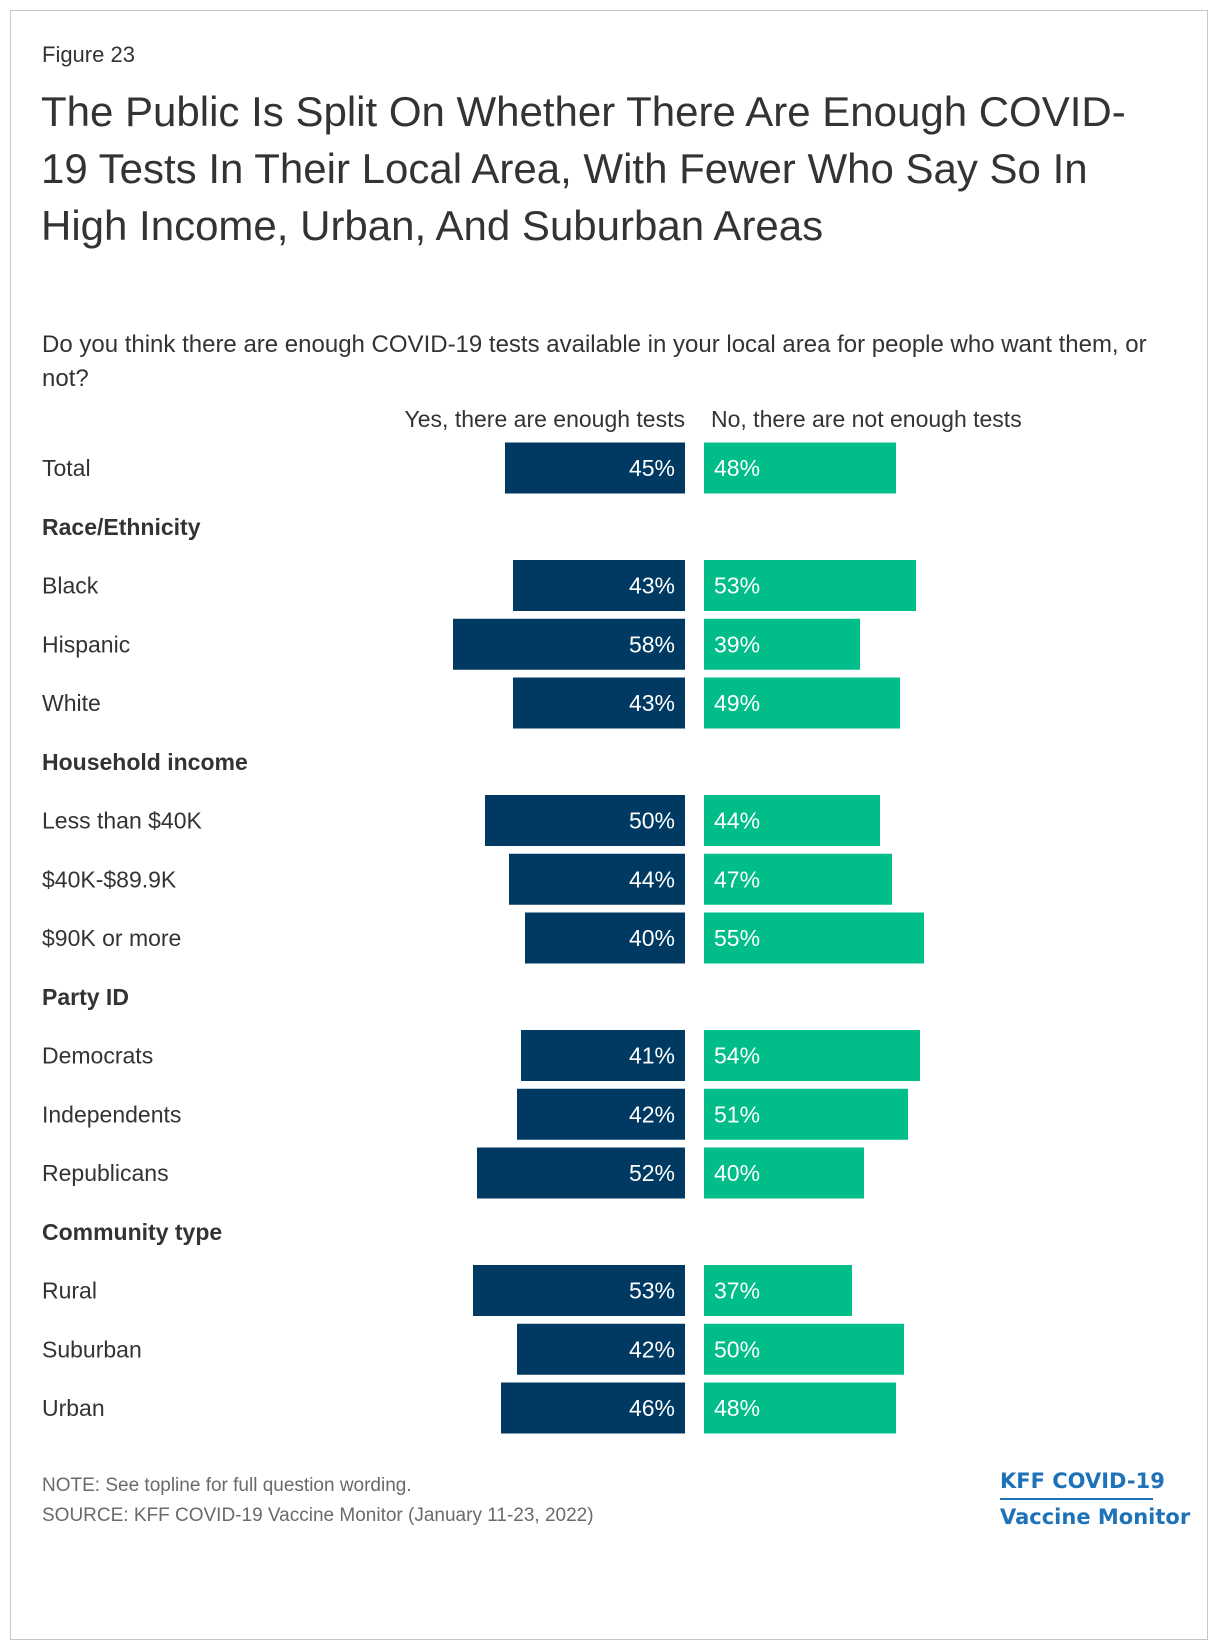  Describe the element at coordinates (70, 586) in the screenshot. I see `row-label: Black` at that location.